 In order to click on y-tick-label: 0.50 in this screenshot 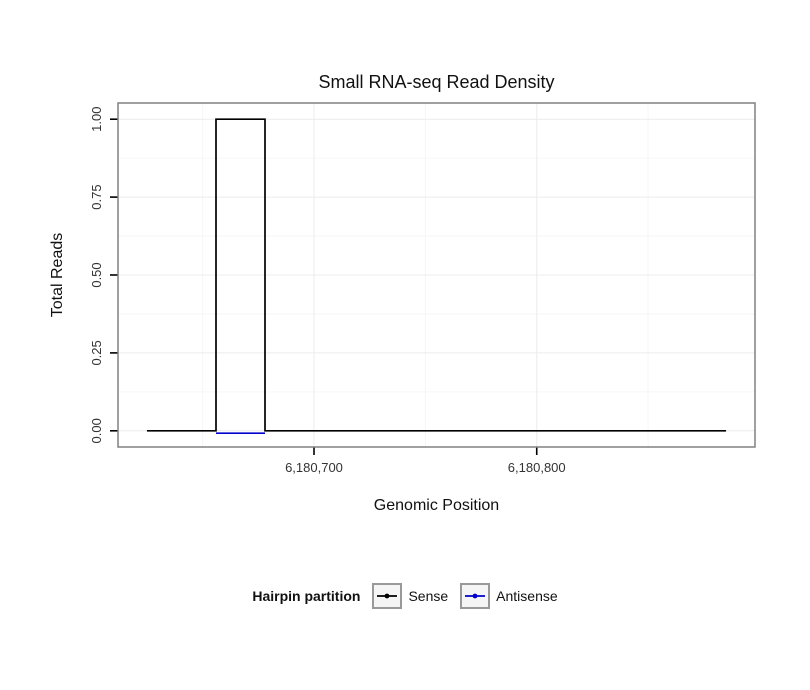, I will do `click(96, 274)`.